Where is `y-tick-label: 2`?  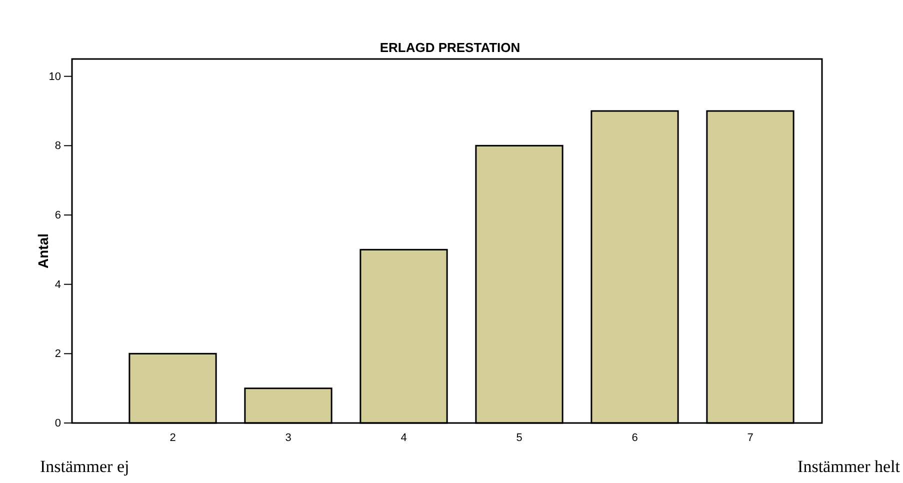 y-tick-label: 2 is located at coordinates (57, 354).